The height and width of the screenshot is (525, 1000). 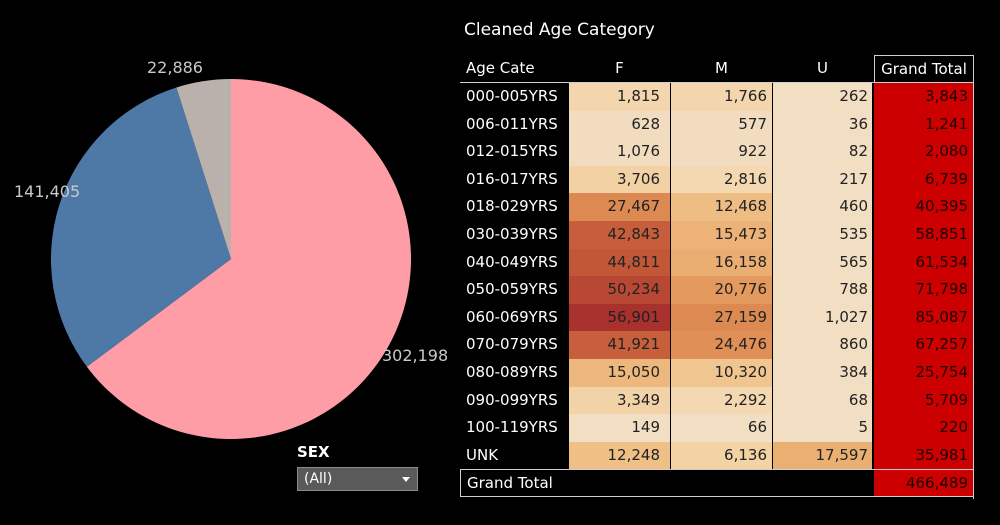 What do you see at coordinates (514, 483) in the screenshot?
I see `grand-total-label: Grand Total` at bounding box center [514, 483].